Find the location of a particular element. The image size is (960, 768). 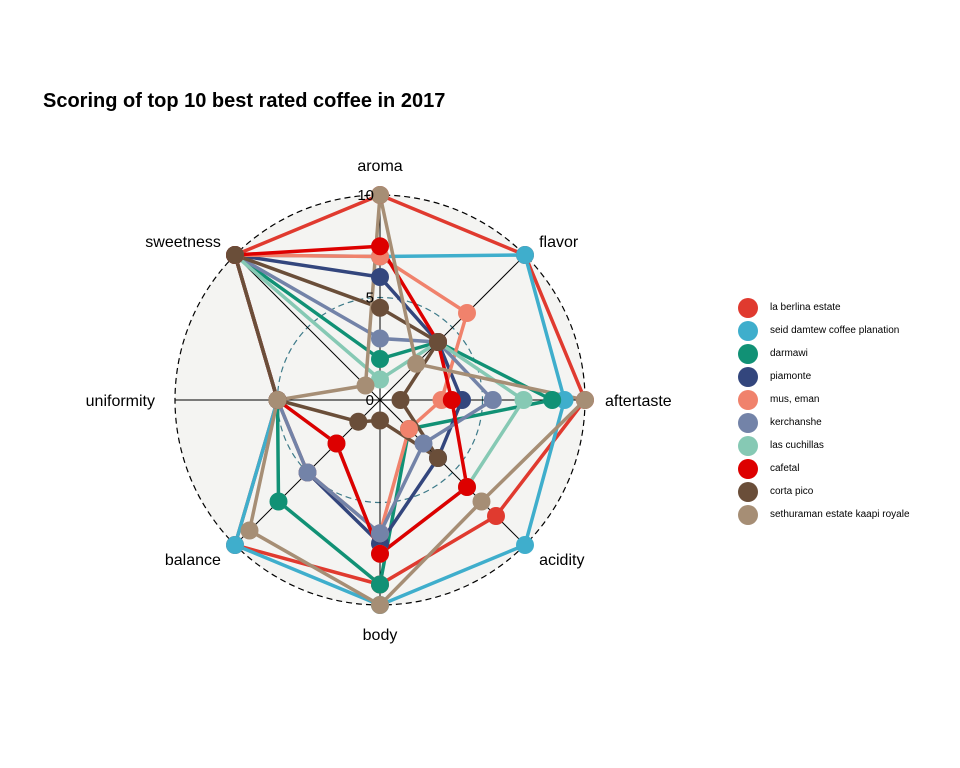

legend-item: piamonte is located at coordinates (824, 376).